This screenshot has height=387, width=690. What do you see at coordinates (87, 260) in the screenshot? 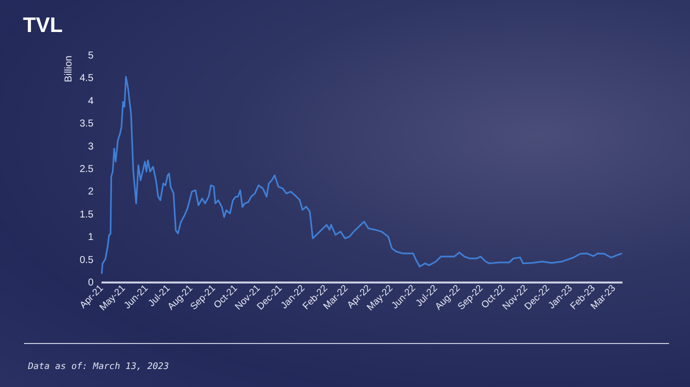
I see `y-tick-label: 0.5` at bounding box center [87, 260].